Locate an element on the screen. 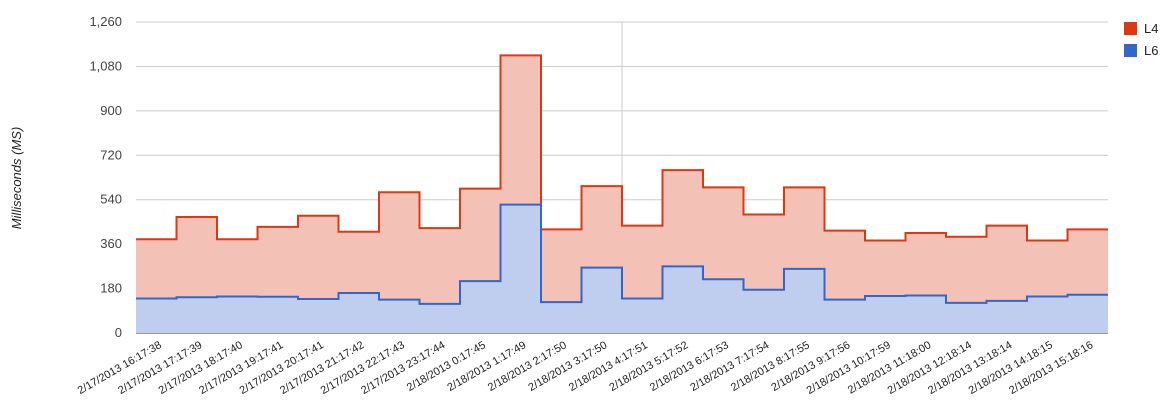 The height and width of the screenshot is (406, 1175). y-tick-label: 360 is located at coordinates (111, 243).